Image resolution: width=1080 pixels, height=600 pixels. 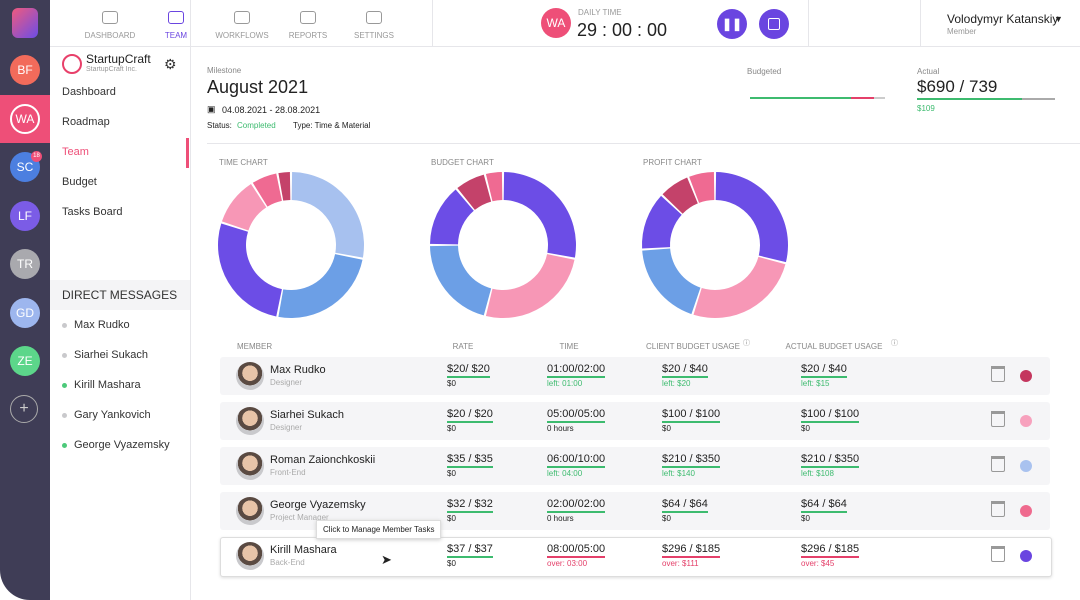 I want to click on member-role: Project Manager, so click(x=299, y=517).